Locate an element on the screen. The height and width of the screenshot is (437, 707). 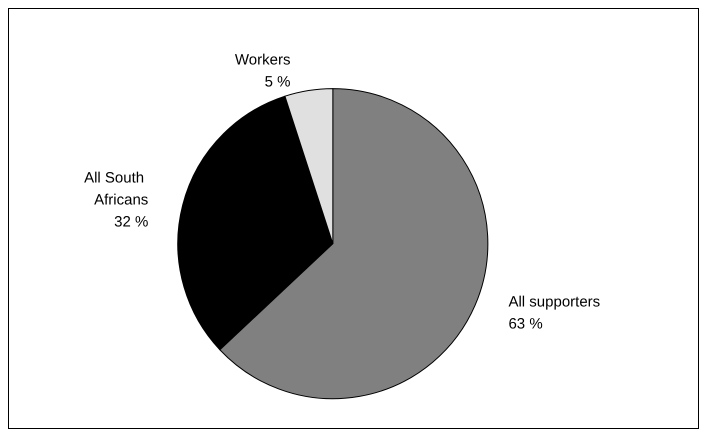
slice-label: Workers is located at coordinates (262, 59).